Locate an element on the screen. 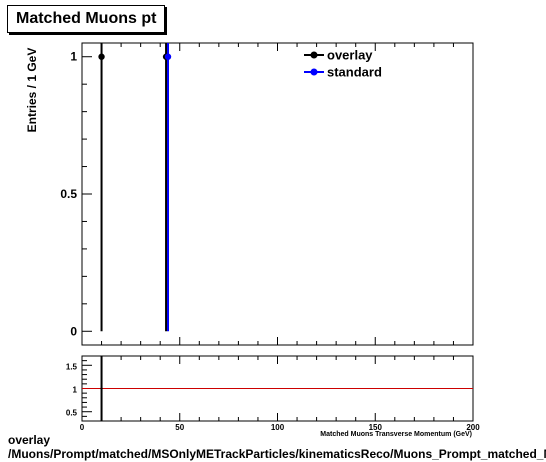 The height and width of the screenshot is (462, 546). x-tick-label: 150 is located at coordinates (376, 427).